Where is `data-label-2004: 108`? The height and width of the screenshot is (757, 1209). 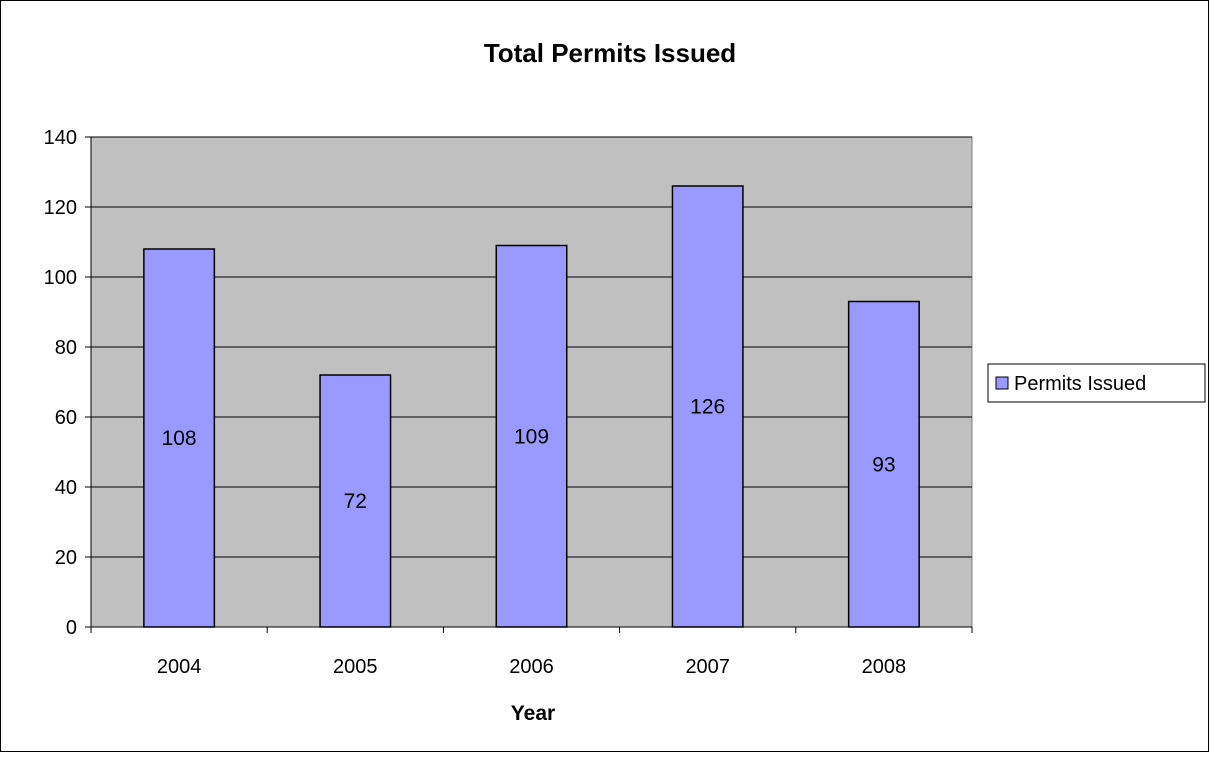 data-label-2004: 108 is located at coordinates (179, 438).